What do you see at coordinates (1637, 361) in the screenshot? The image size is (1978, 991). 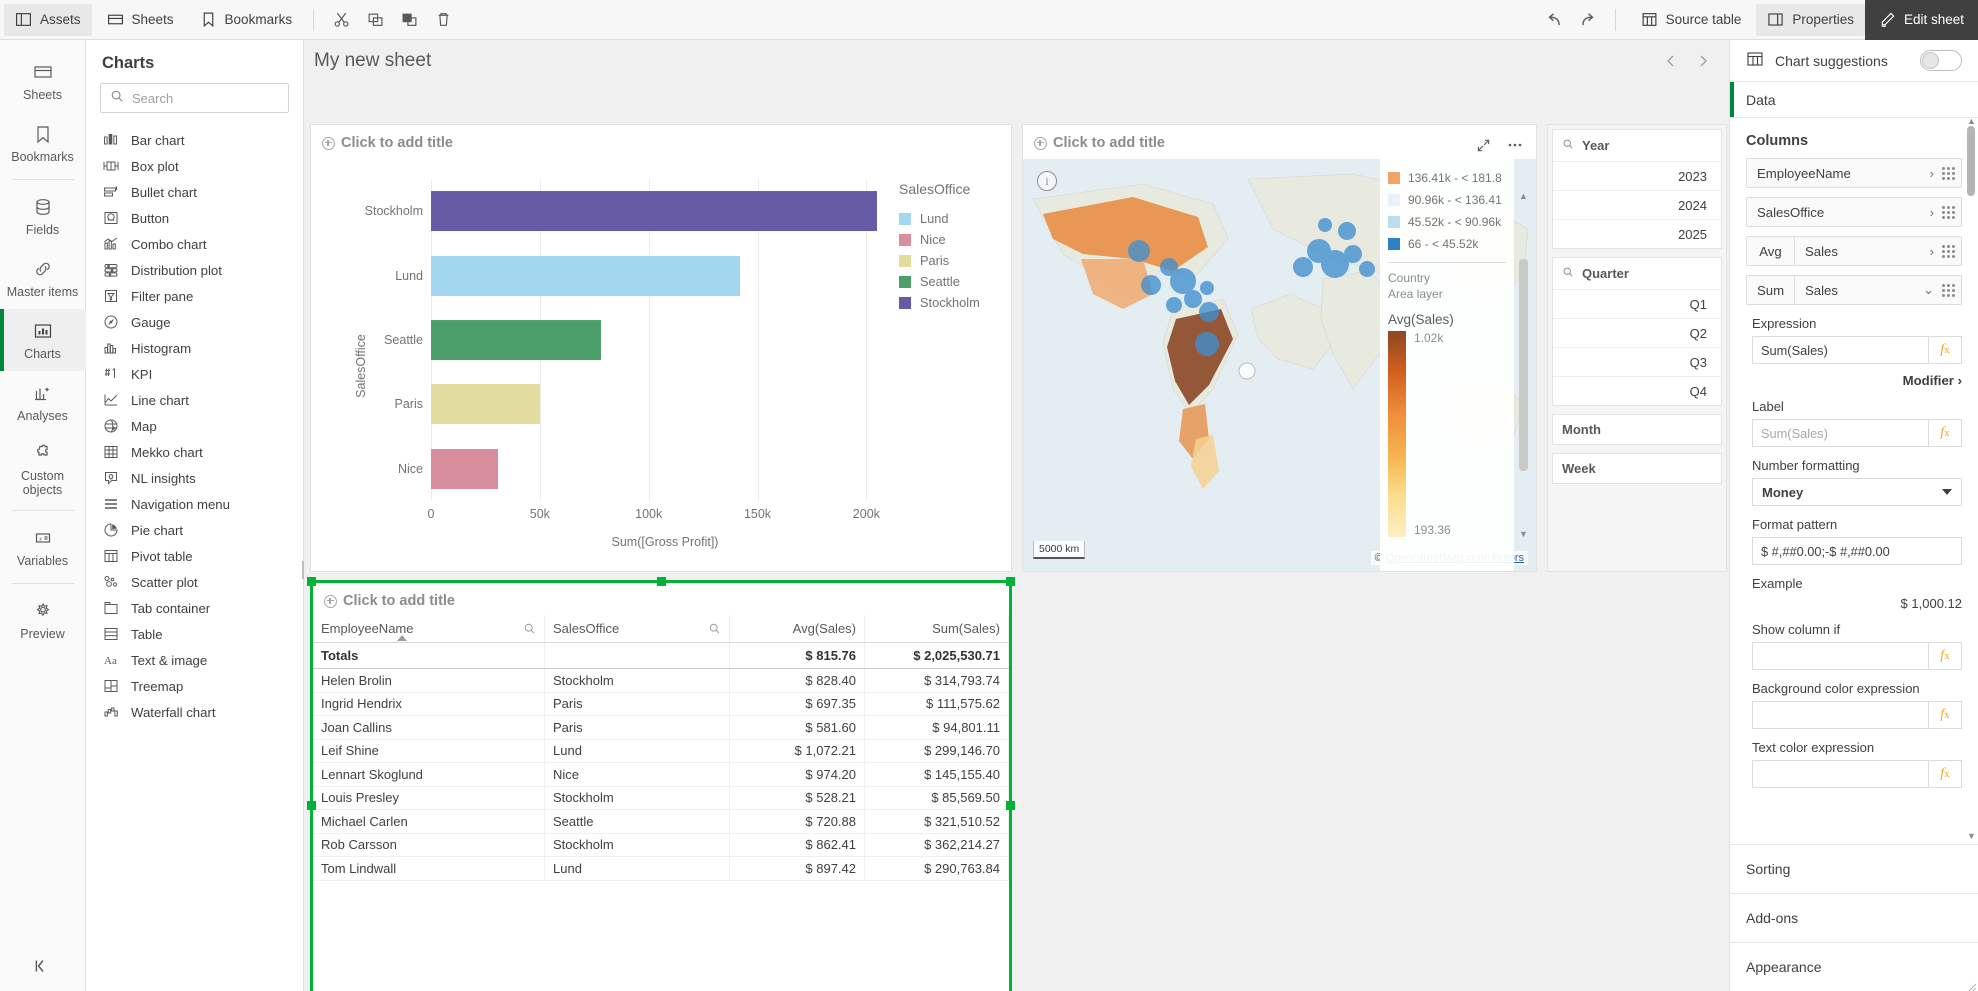 I see `filter-value-q3: Q3` at bounding box center [1637, 361].